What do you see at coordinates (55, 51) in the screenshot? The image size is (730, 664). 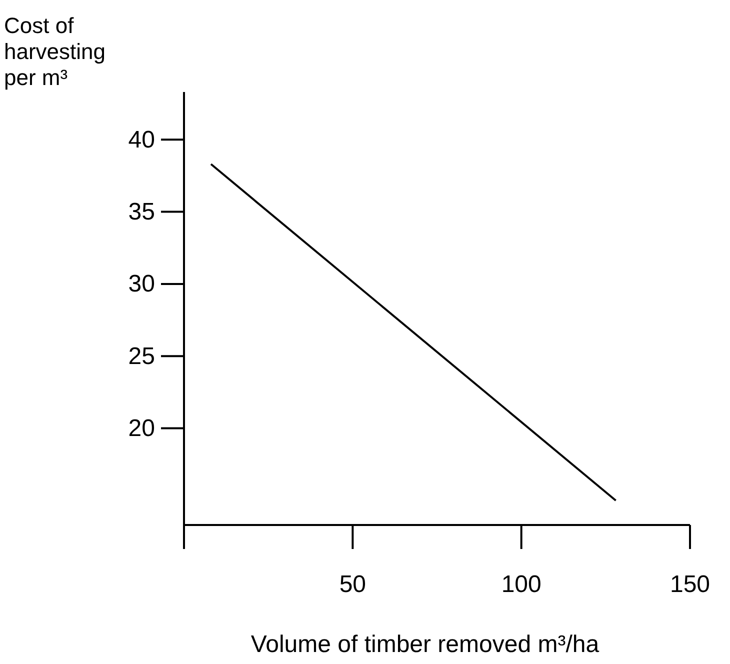 I see `y-axis-title: Cost of harvesting per m³` at bounding box center [55, 51].